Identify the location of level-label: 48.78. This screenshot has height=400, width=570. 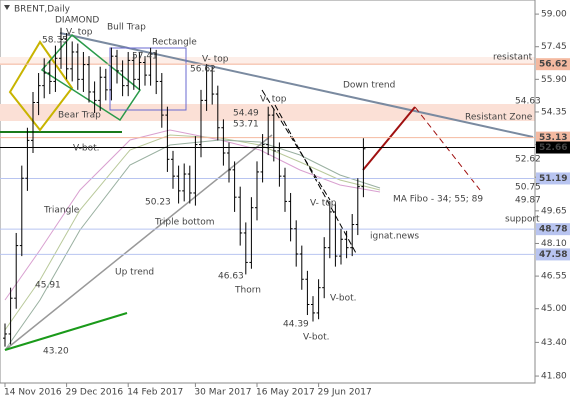
(553, 230).